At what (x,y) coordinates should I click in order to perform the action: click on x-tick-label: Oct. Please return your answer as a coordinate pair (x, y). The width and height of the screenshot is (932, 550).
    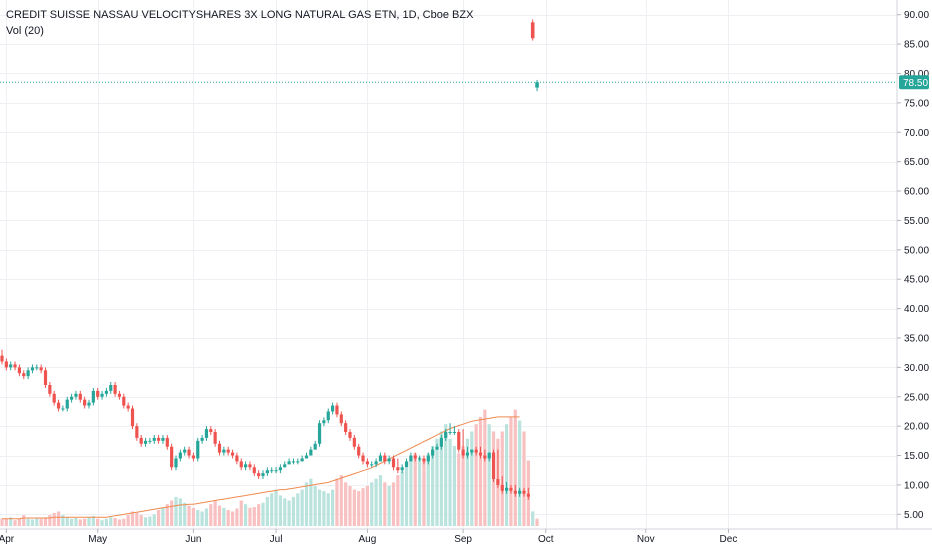
    Looking at the image, I should click on (546, 539).